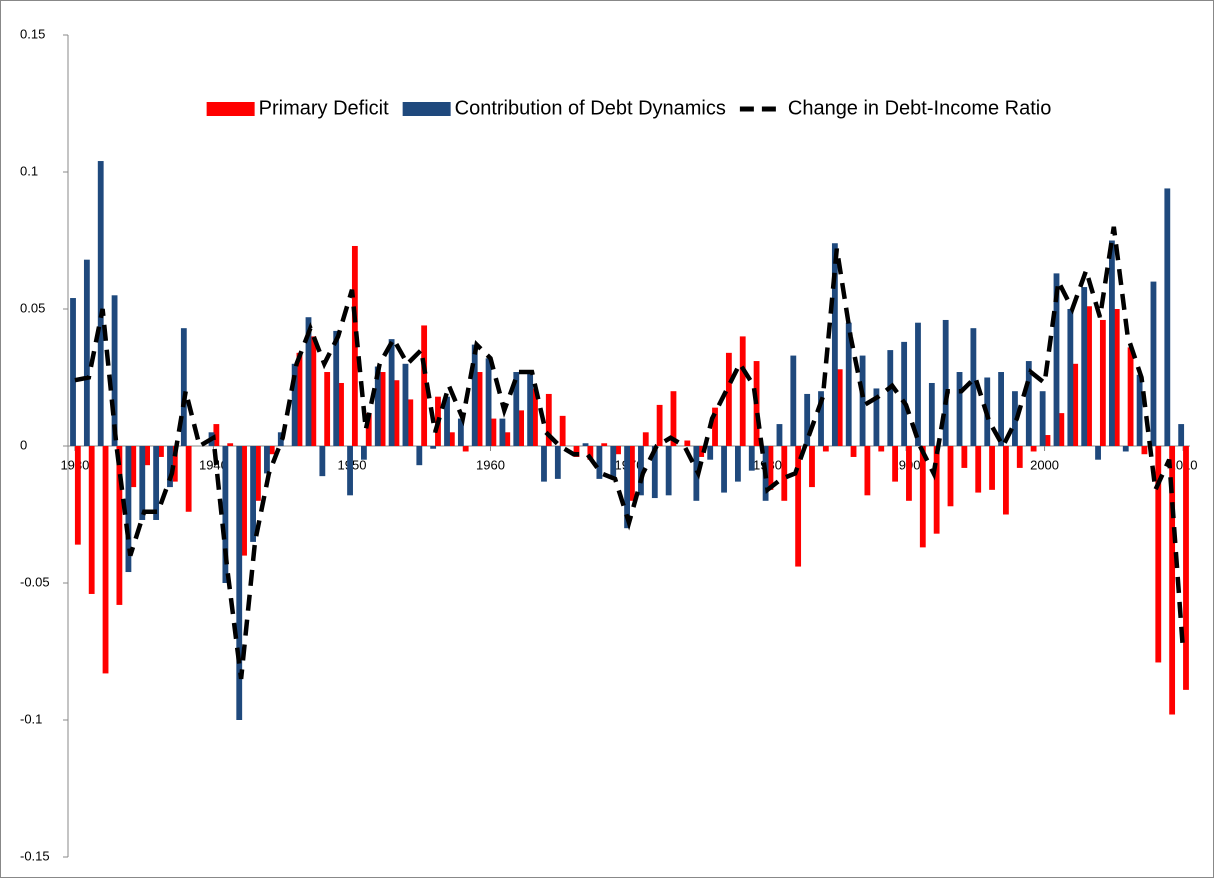 Image resolution: width=1215 pixels, height=879 pixels. Describe the element at coordinates (35, 855) in the screenshot. I see `y-tick-label: -0.15` at that location.